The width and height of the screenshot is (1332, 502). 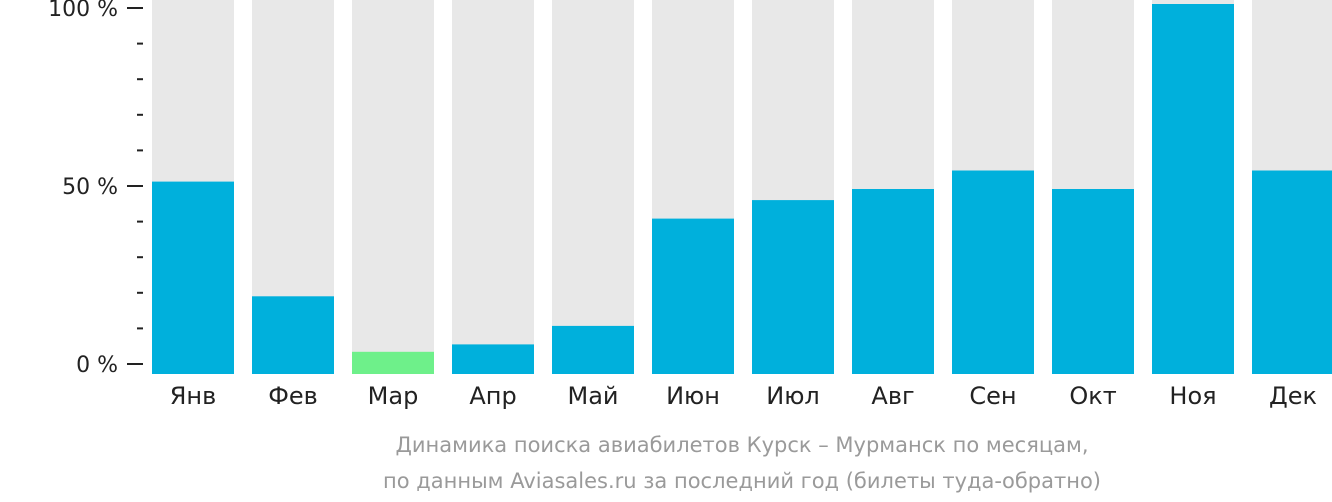 What do you see at coordinates (793, 396) in the screenshot?
I see `x-tick-label: Июл` at bounding box center [793, 396].